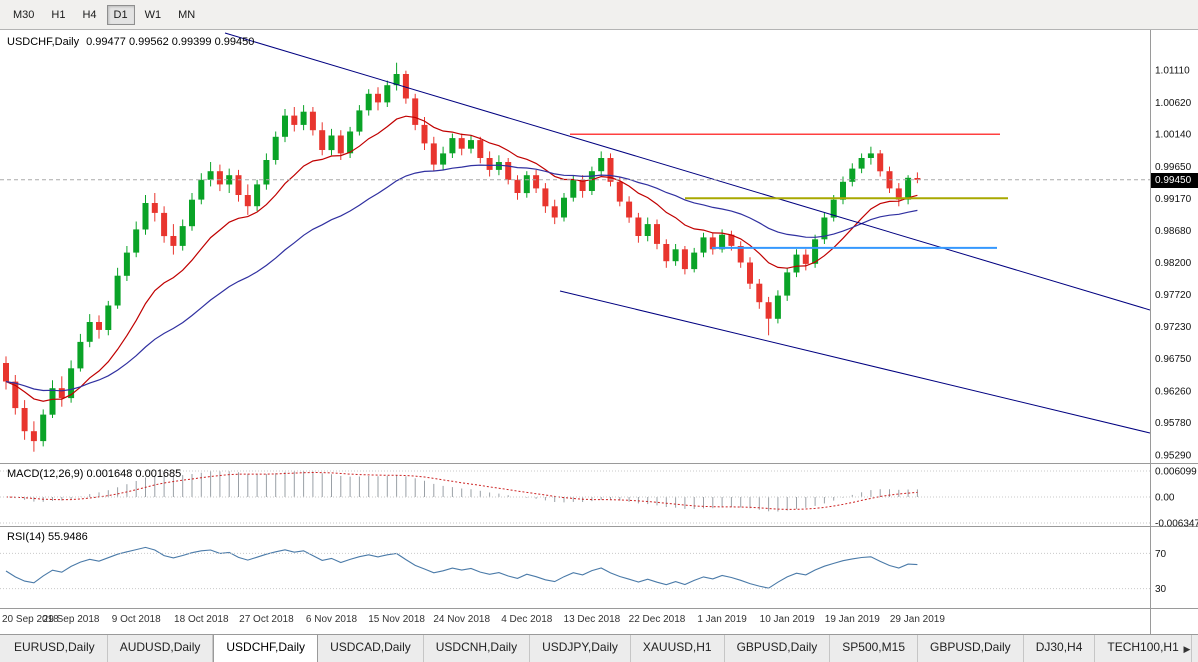 This screenshot has height=662, width=1198. I want to click on svg-text: 30, so click(1161, 589).